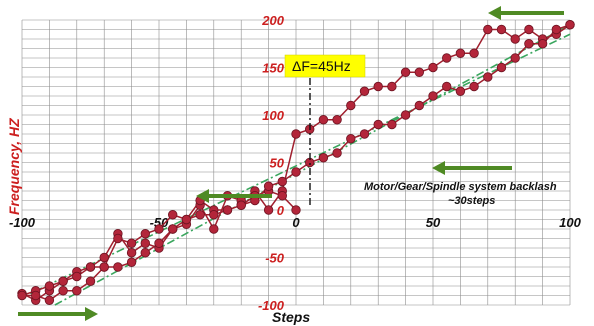 The height and width of the screenshot is (326, 594). I want to click on y-tick-label: 200, so click(272, 20).